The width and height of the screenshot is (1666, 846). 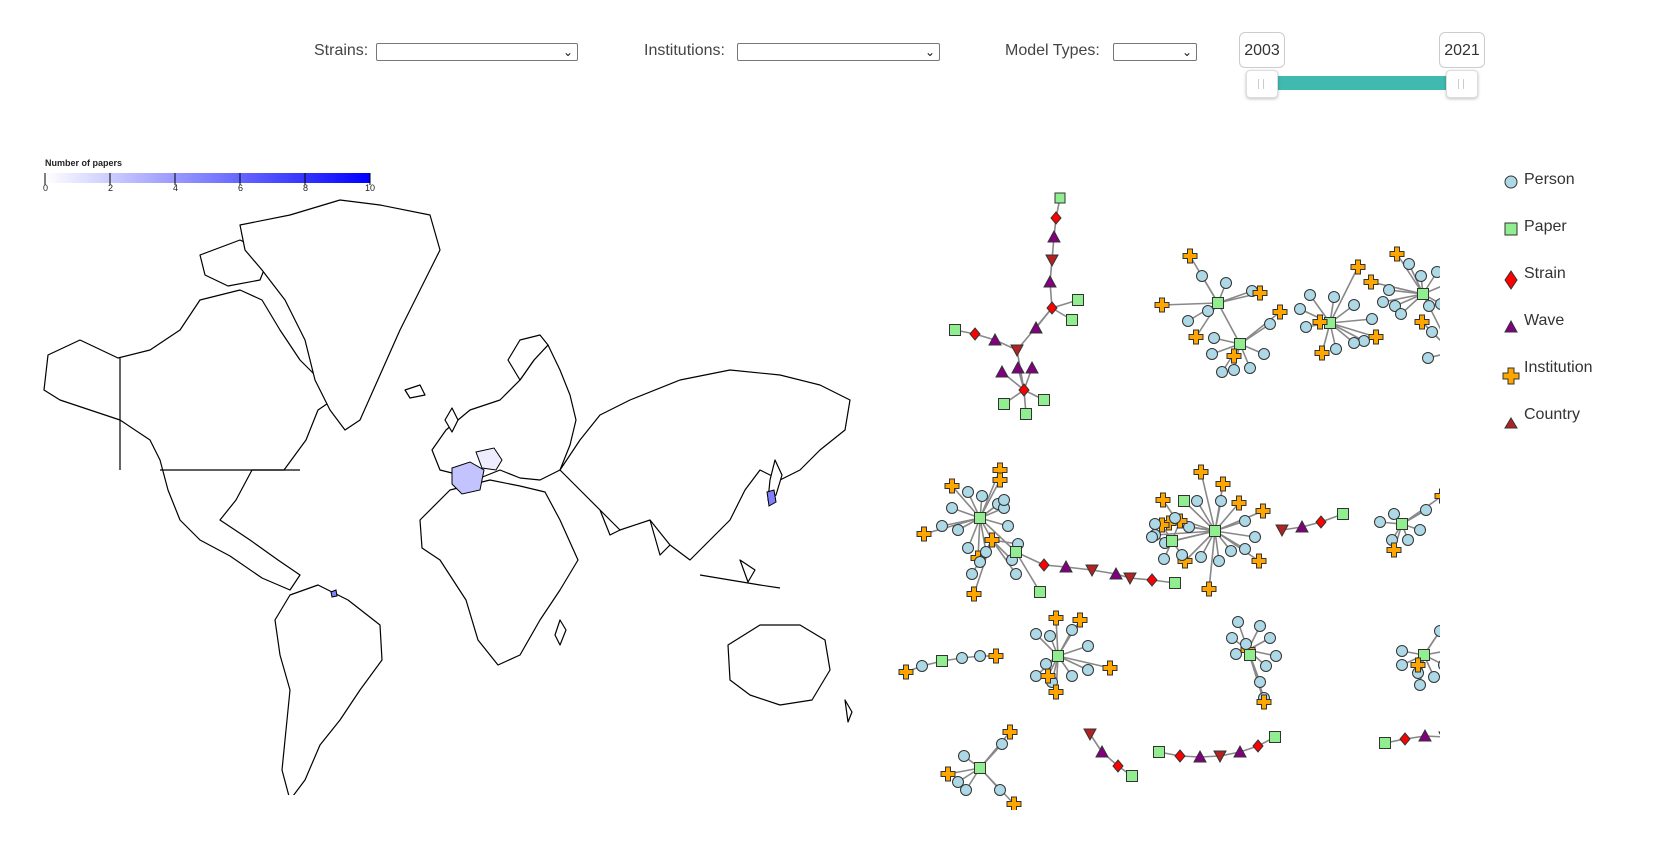 What do you see at coordinates (1356, 83) in the screenshot?
I see `year-range-track` at bounding box center [1356, 83].